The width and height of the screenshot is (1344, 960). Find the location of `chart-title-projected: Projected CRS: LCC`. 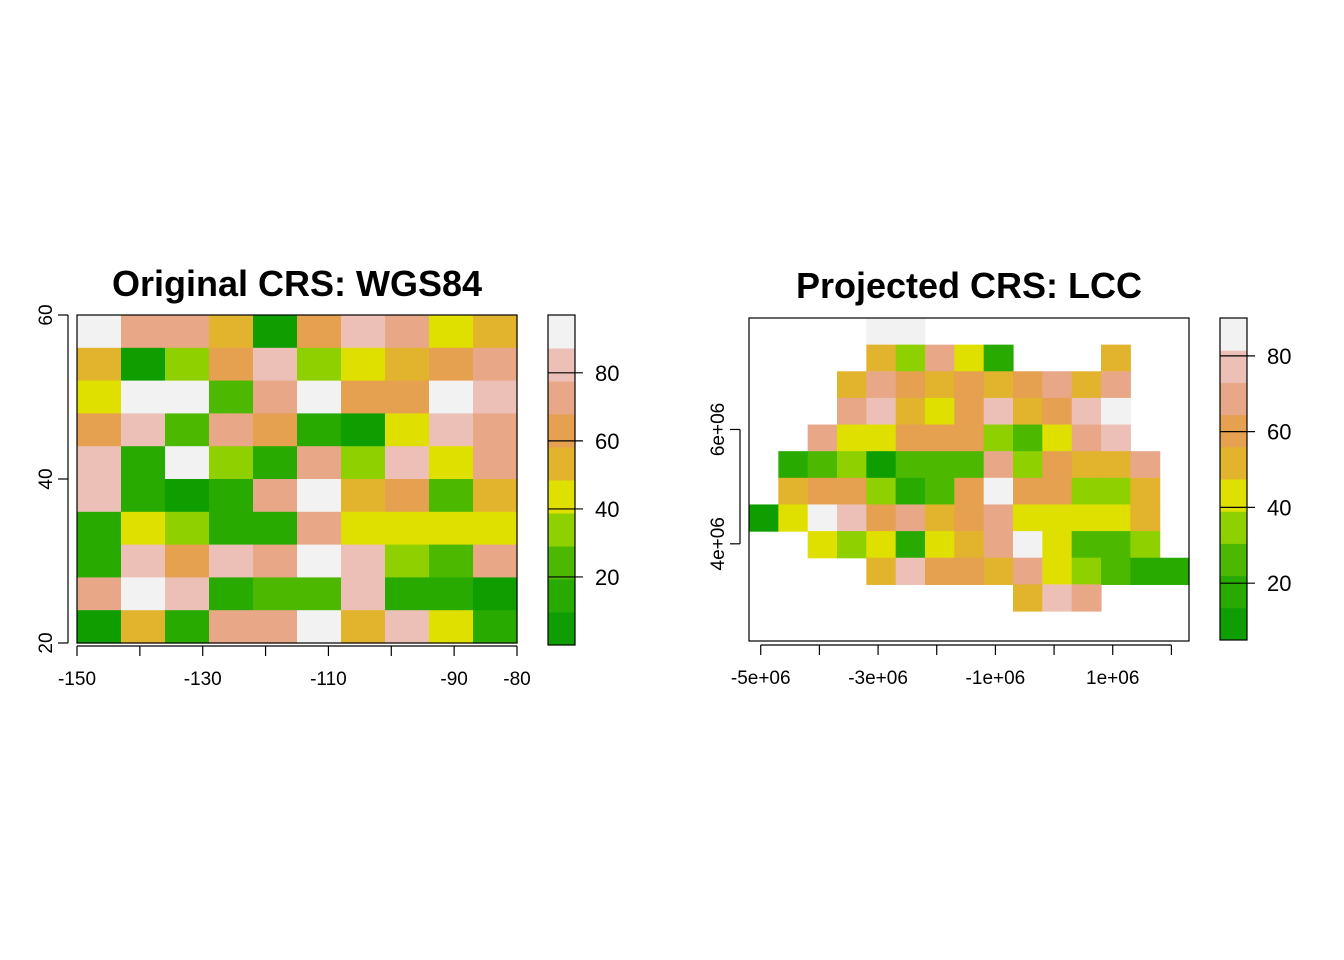

chart-title-projected: Projected CRS: LCC is located at coordinates (969, 285).